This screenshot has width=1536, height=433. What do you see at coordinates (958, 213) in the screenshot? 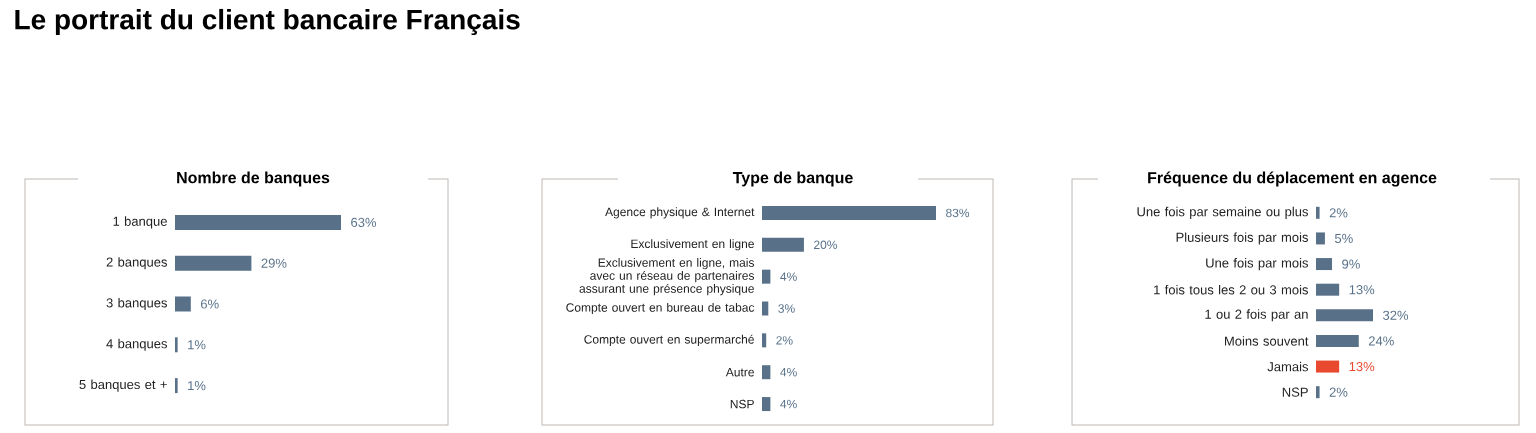
I see `data-label: 83%` at bounding box center [958, 213].